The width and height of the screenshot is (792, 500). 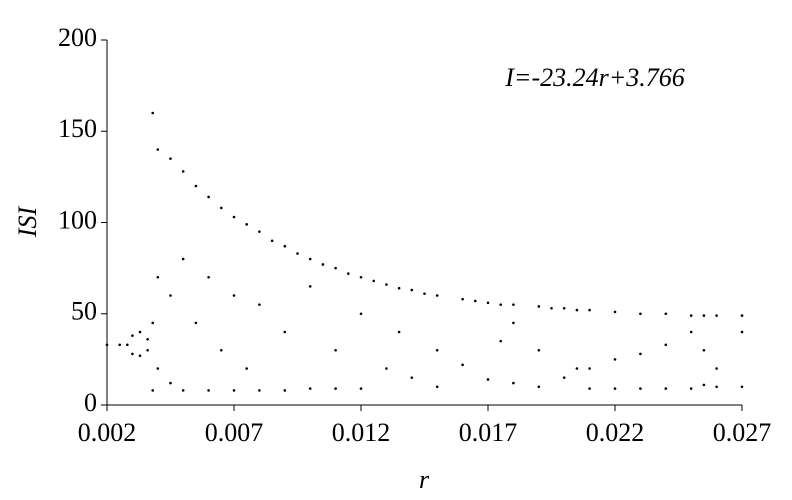 I want to click on y-tick-label: 200, so click(x=77, y=37).